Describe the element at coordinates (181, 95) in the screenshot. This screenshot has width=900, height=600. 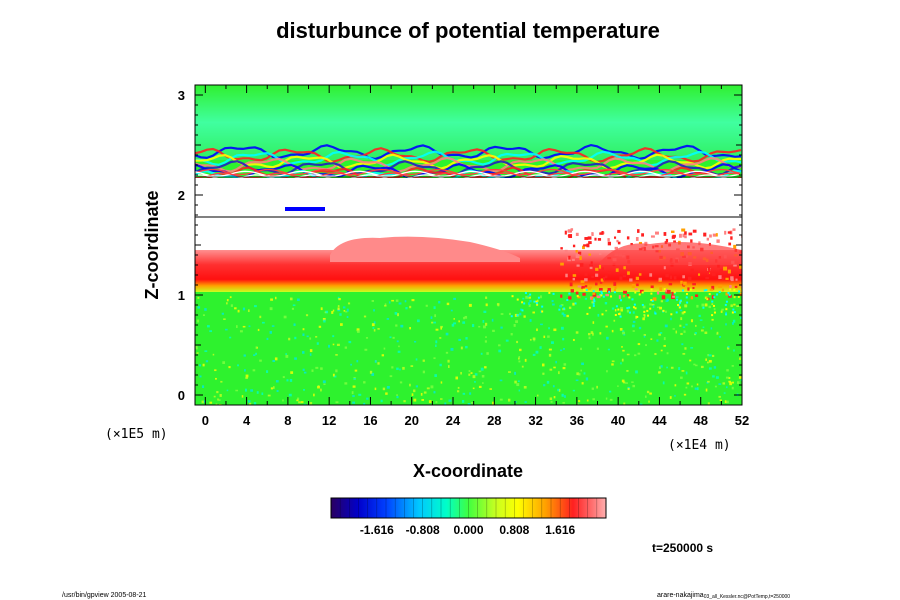
I see `y-tick-label: 3` at that location.